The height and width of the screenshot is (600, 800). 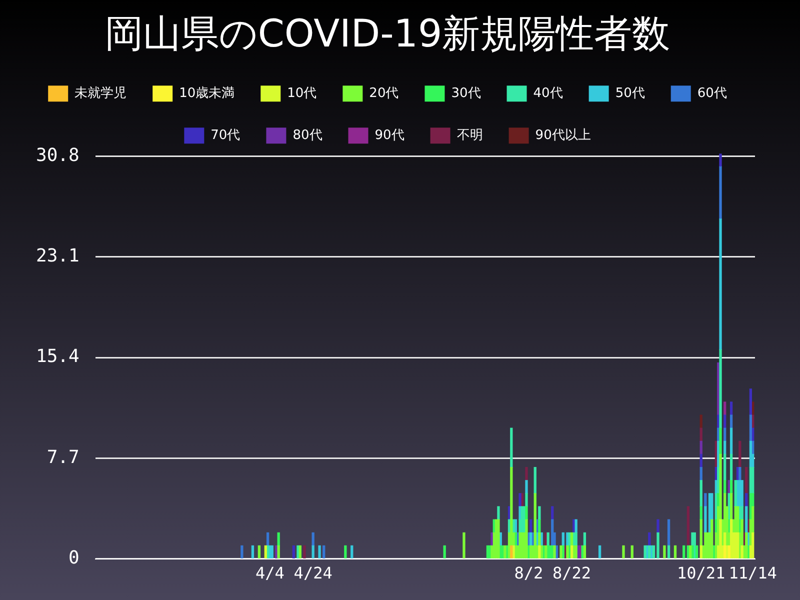 I want to click on x-tick-label: 8/22, so click(x=572, y=573).